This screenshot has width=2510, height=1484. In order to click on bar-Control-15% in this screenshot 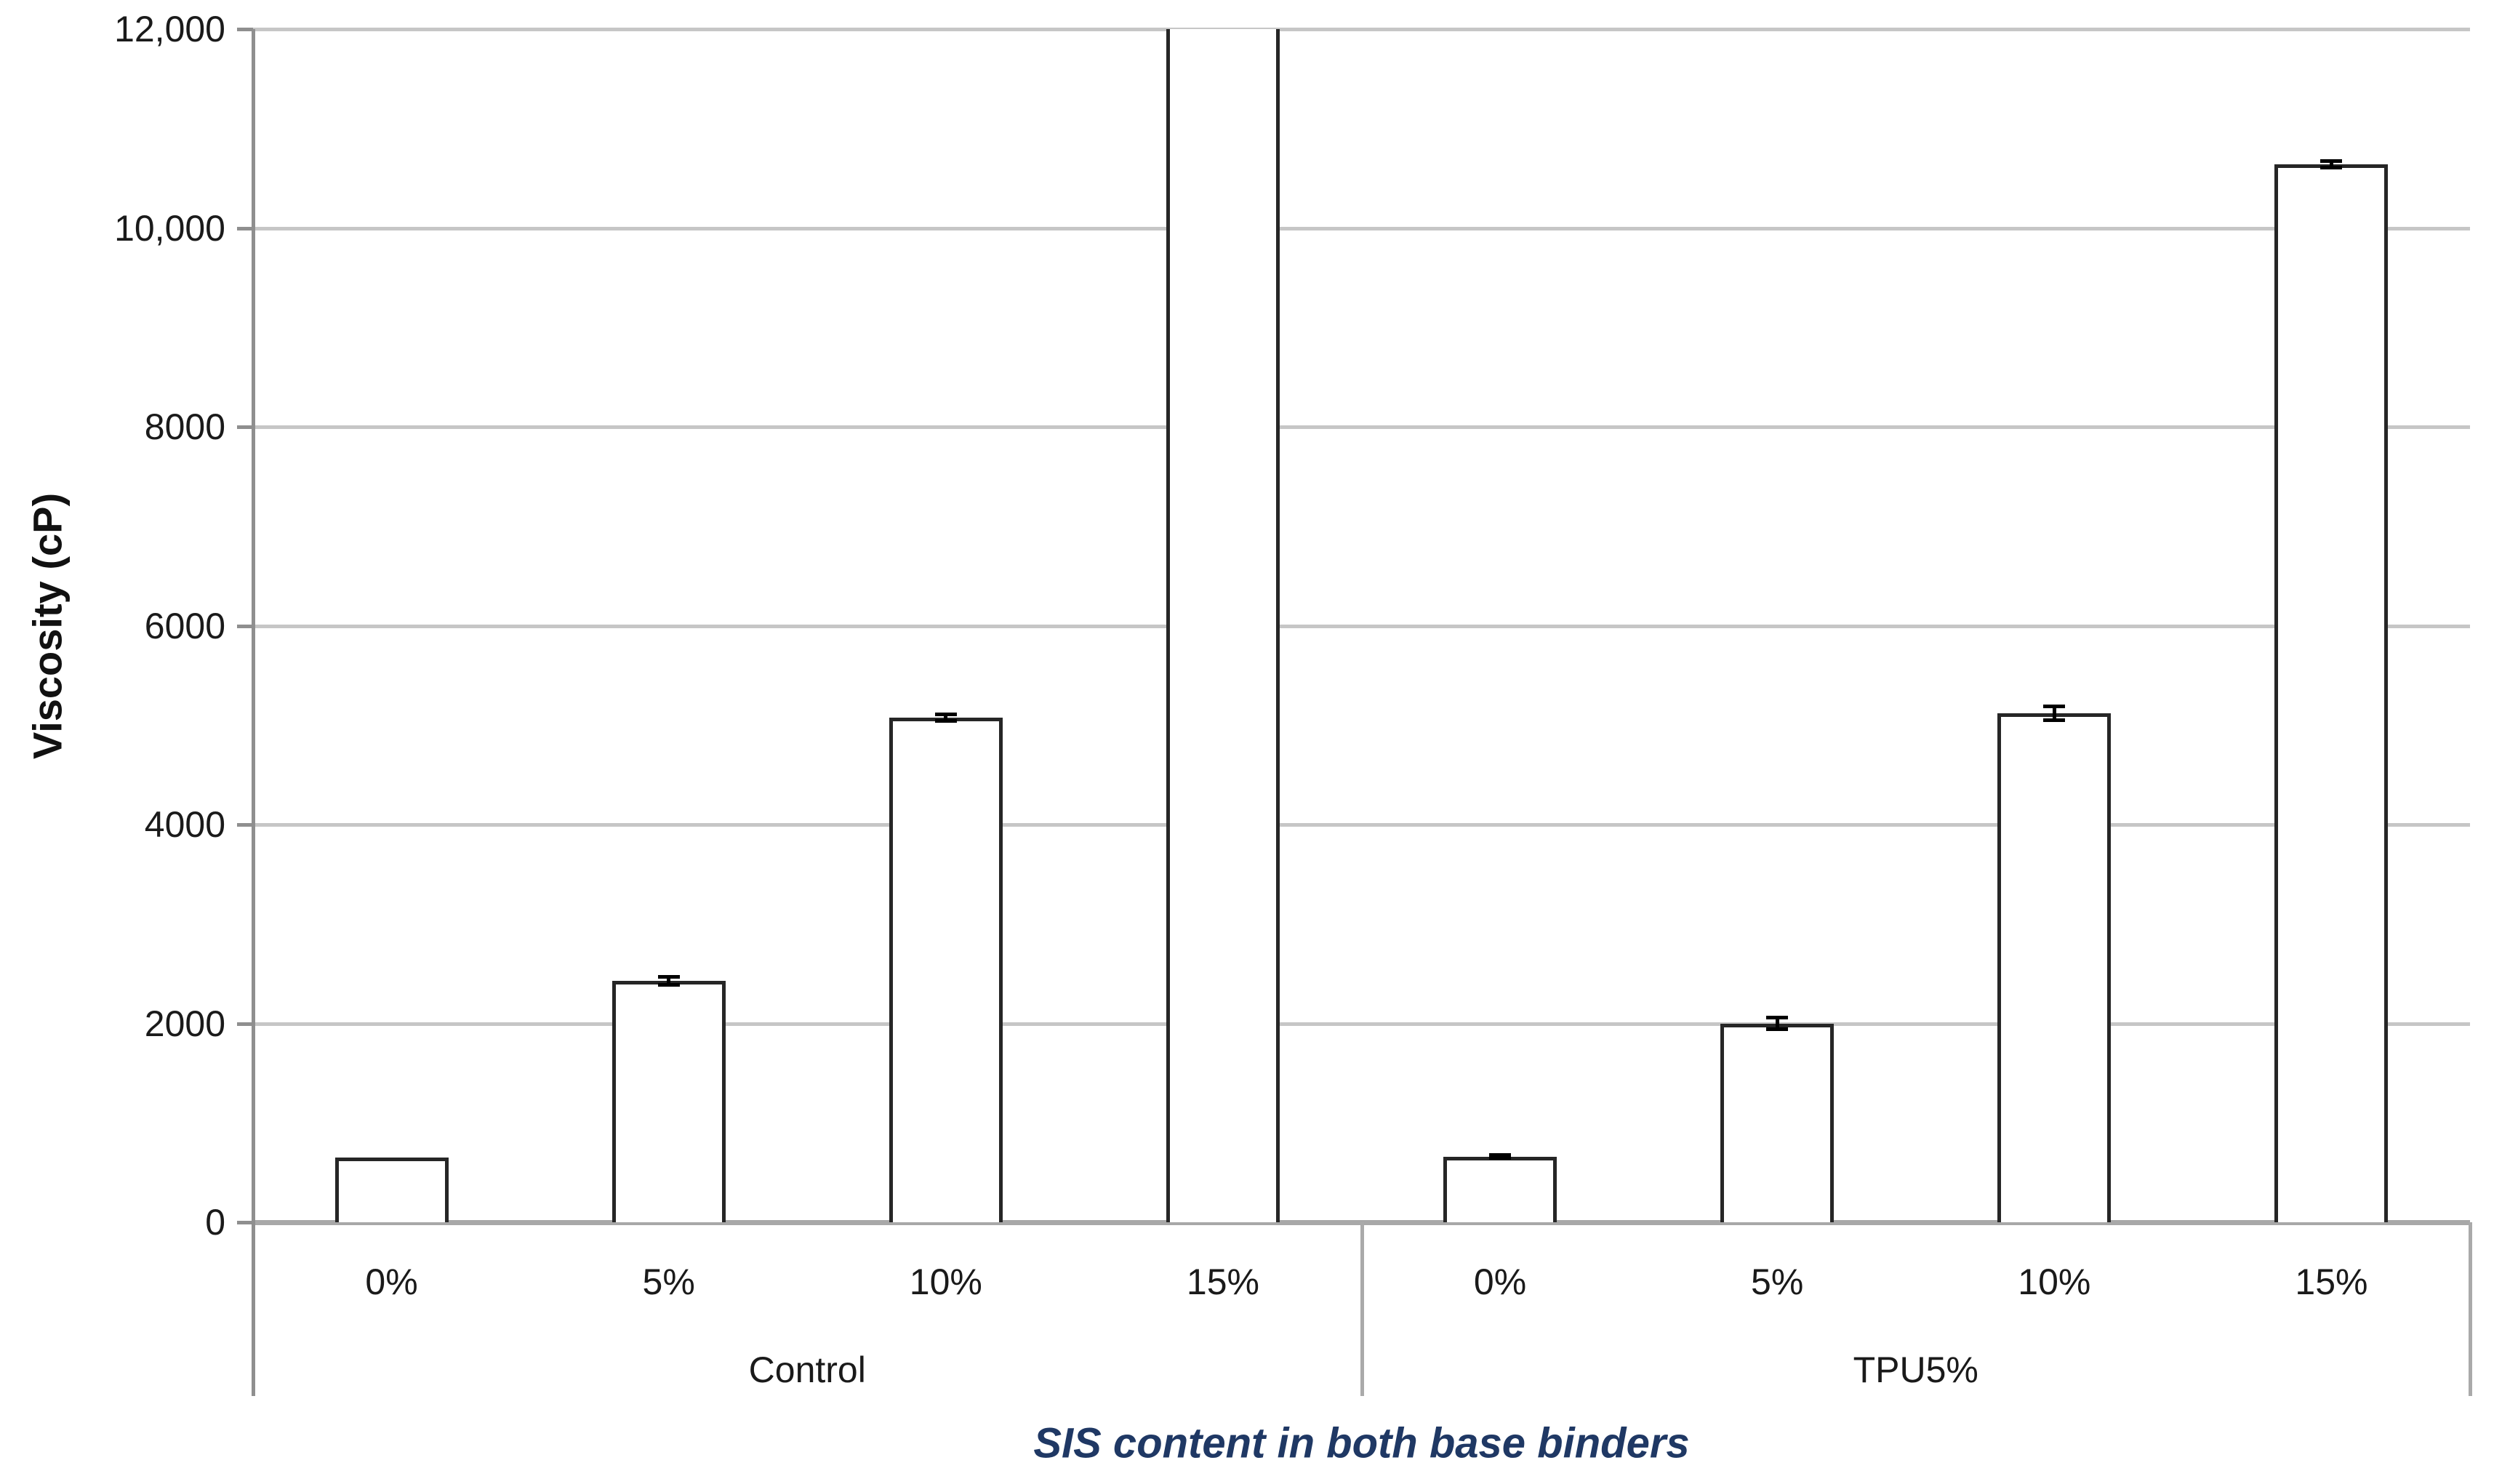, I will do `click(1223, 625)`.